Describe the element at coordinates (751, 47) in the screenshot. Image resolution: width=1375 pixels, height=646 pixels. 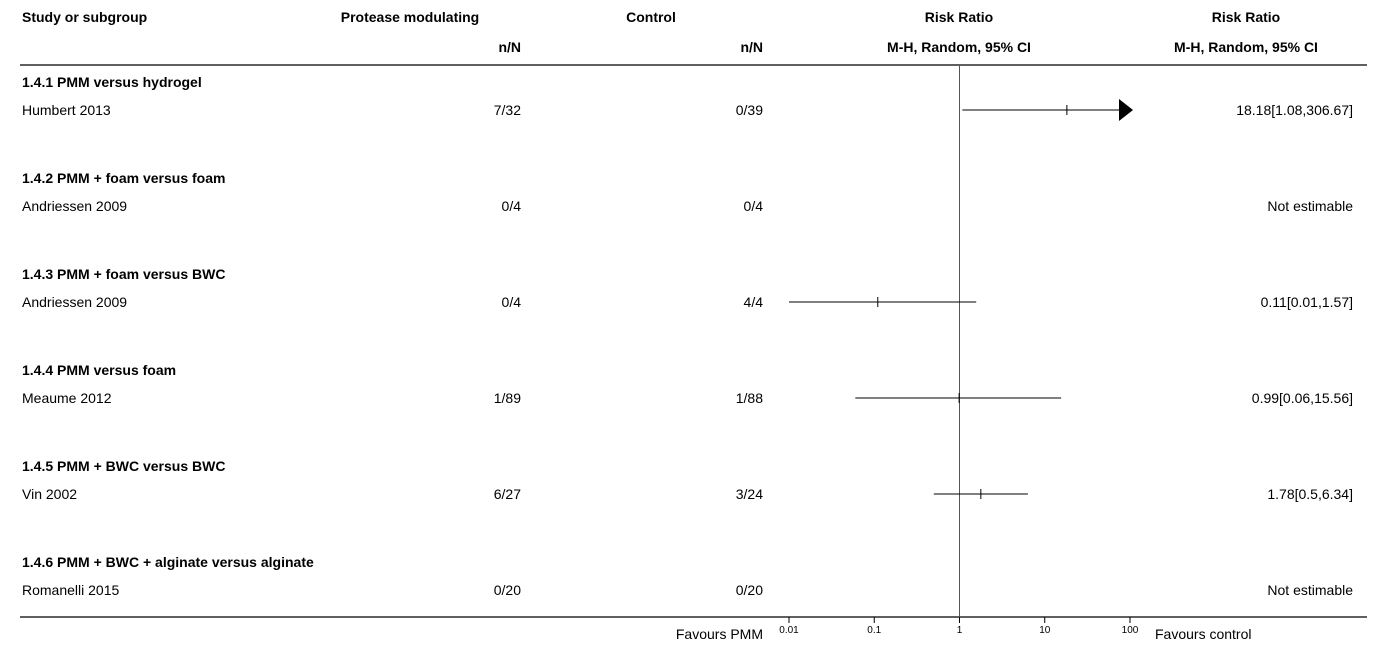
I see `header-control-sub: n/N` at that location.